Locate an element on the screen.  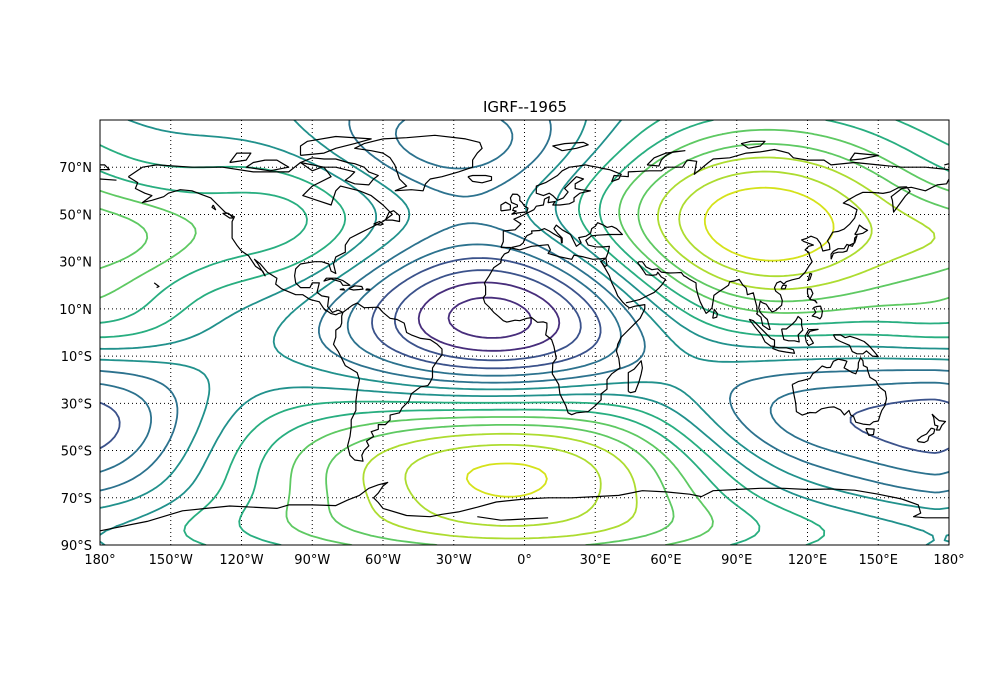
x-tick-label: 120°W is located at coordinates (241, 560).